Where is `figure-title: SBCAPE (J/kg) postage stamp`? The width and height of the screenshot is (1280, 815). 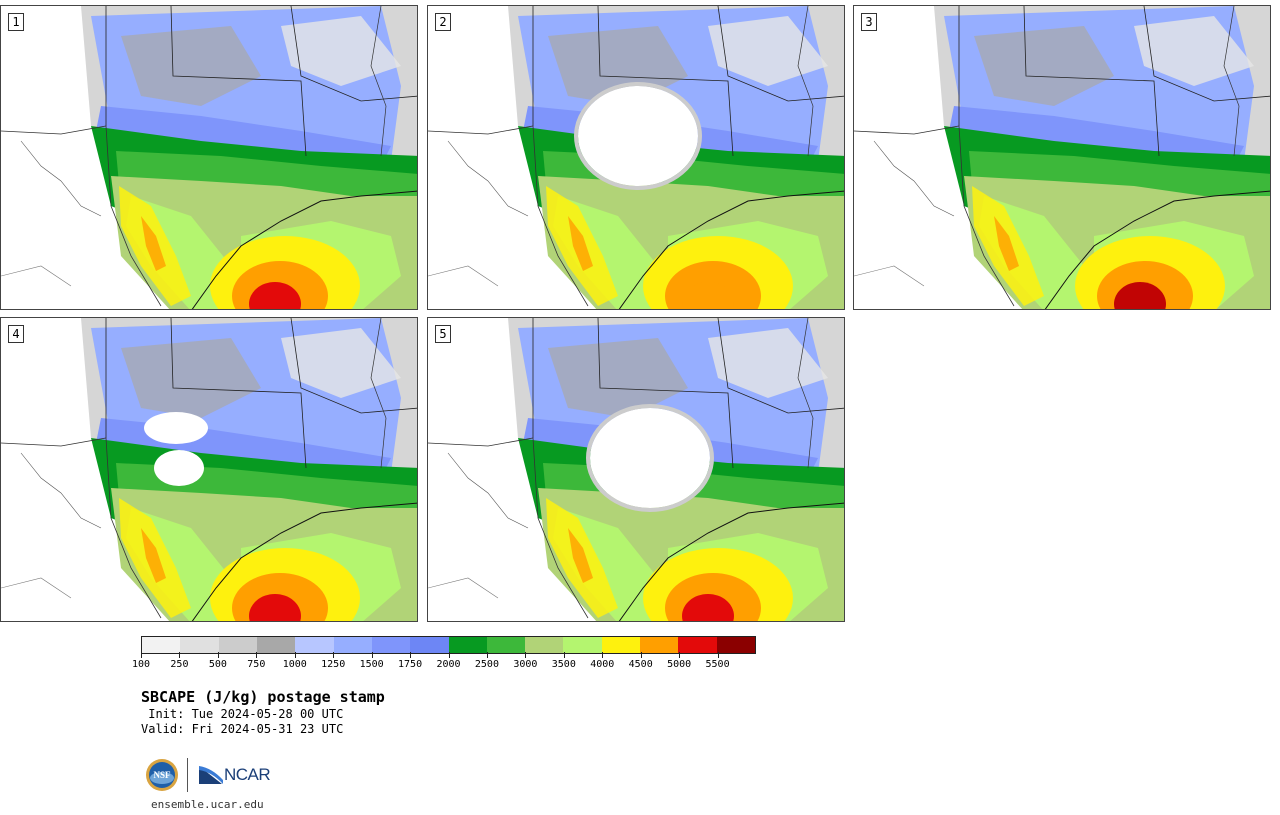
figure-title: SBCAPE (J/kg) postage stamp is located at coordinates (263, 697).